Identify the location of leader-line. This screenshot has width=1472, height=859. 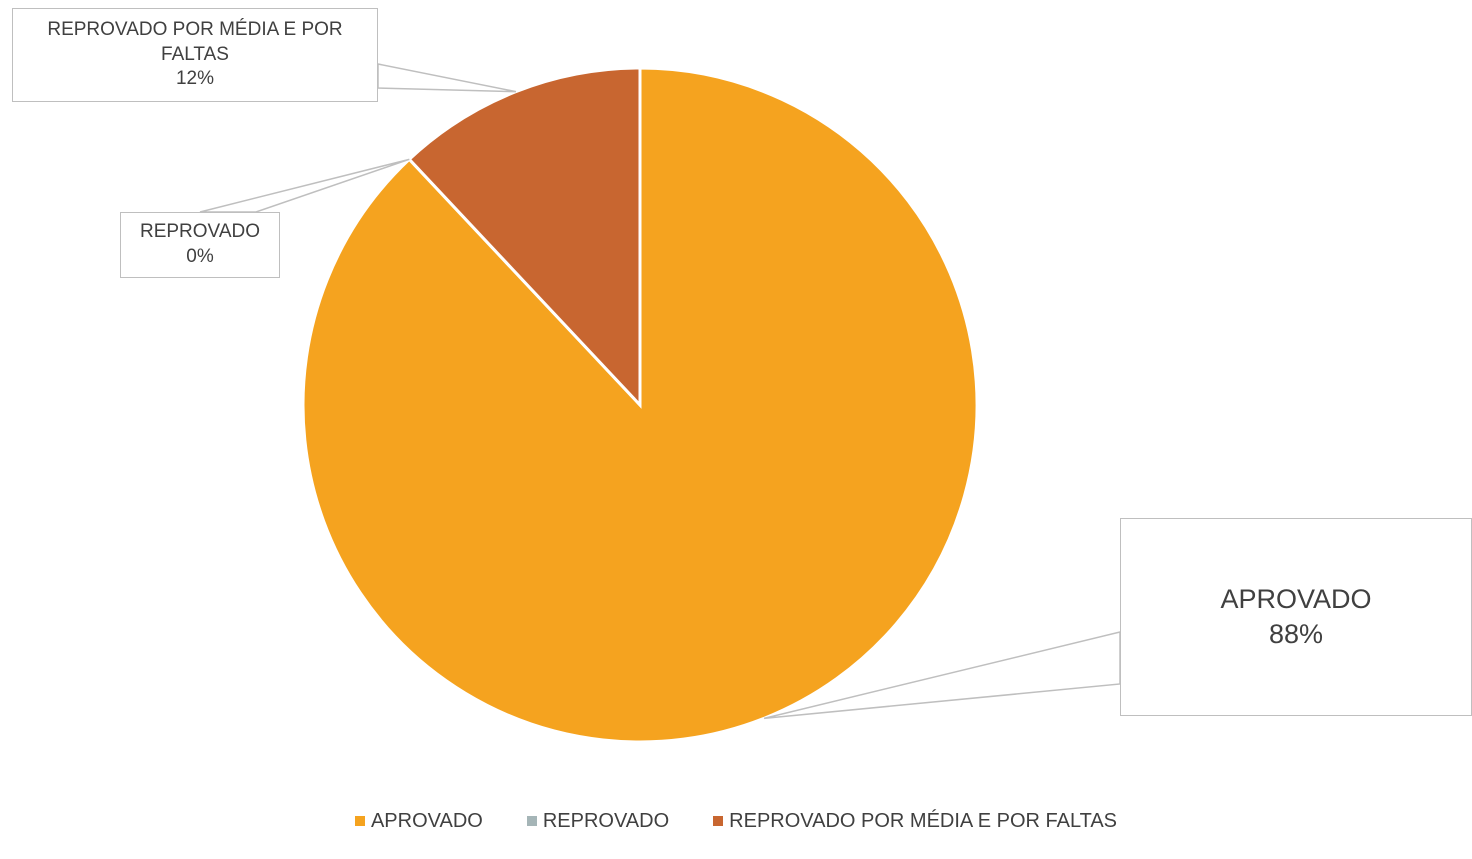
(447, 78).